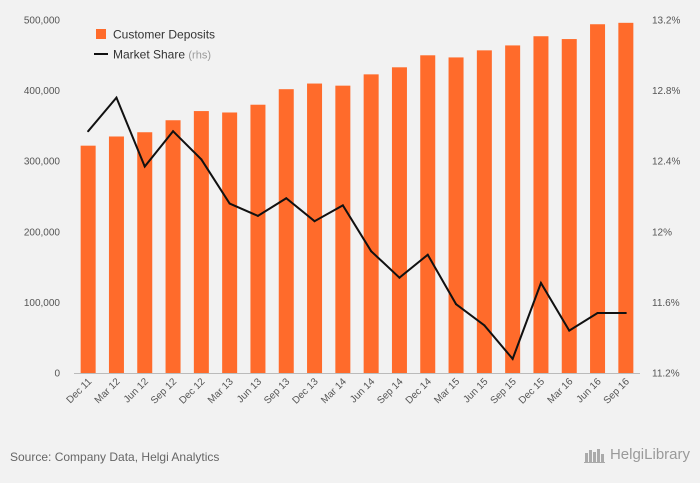 The height and width of the screenshot is (483, 700). Describe the element at coordinates (108, 391) in the screenshot. I see `x-tick-label: Mar 12` at that location.